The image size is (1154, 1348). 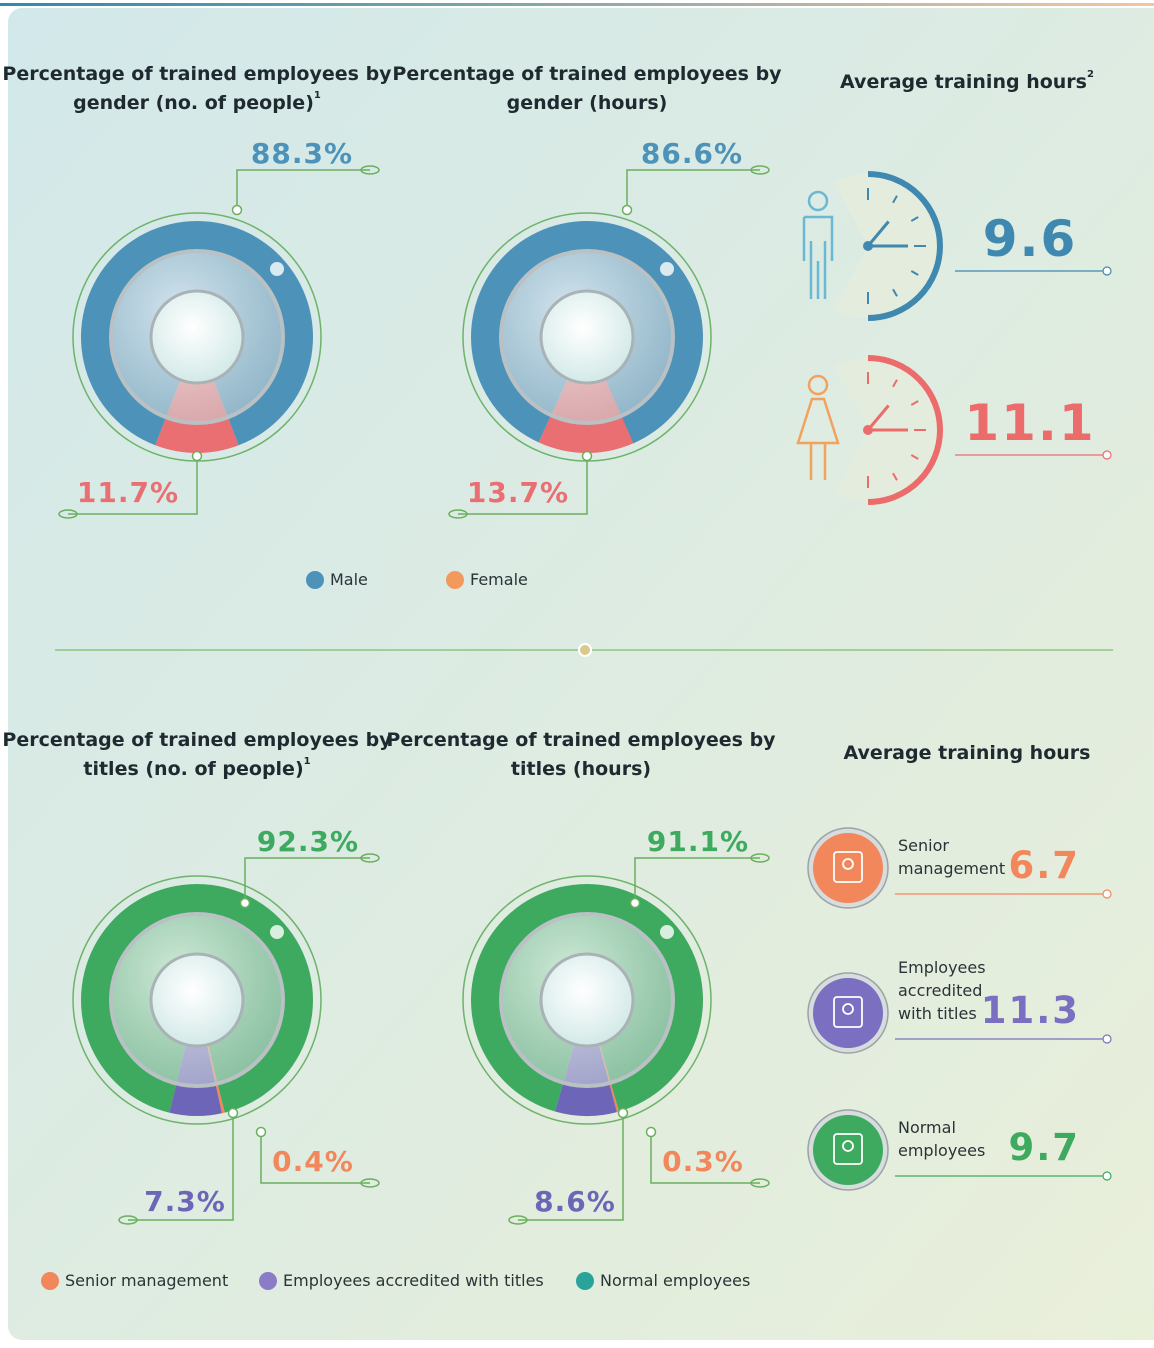 I want to click on icon, so click(x=848, y=868).